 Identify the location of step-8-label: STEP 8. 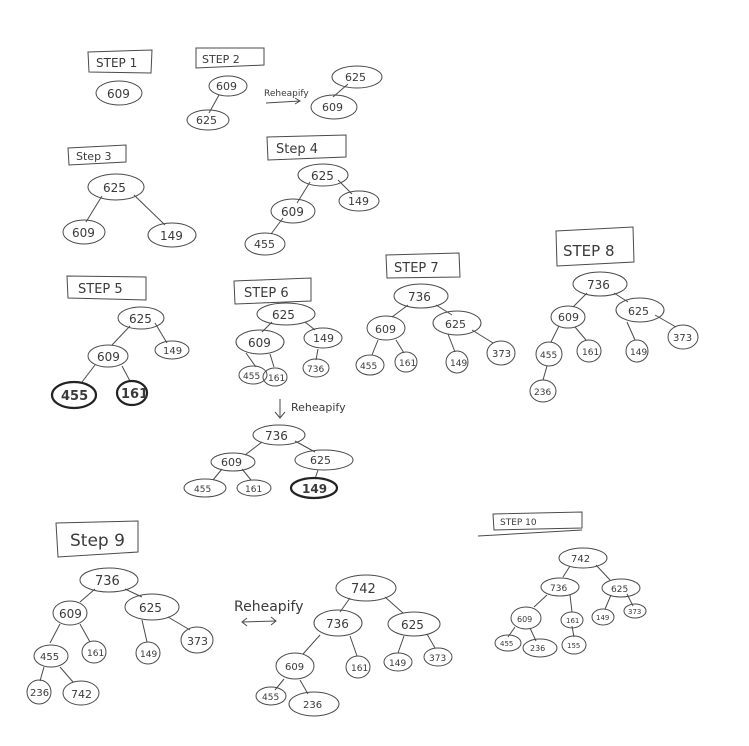
(589, 251).